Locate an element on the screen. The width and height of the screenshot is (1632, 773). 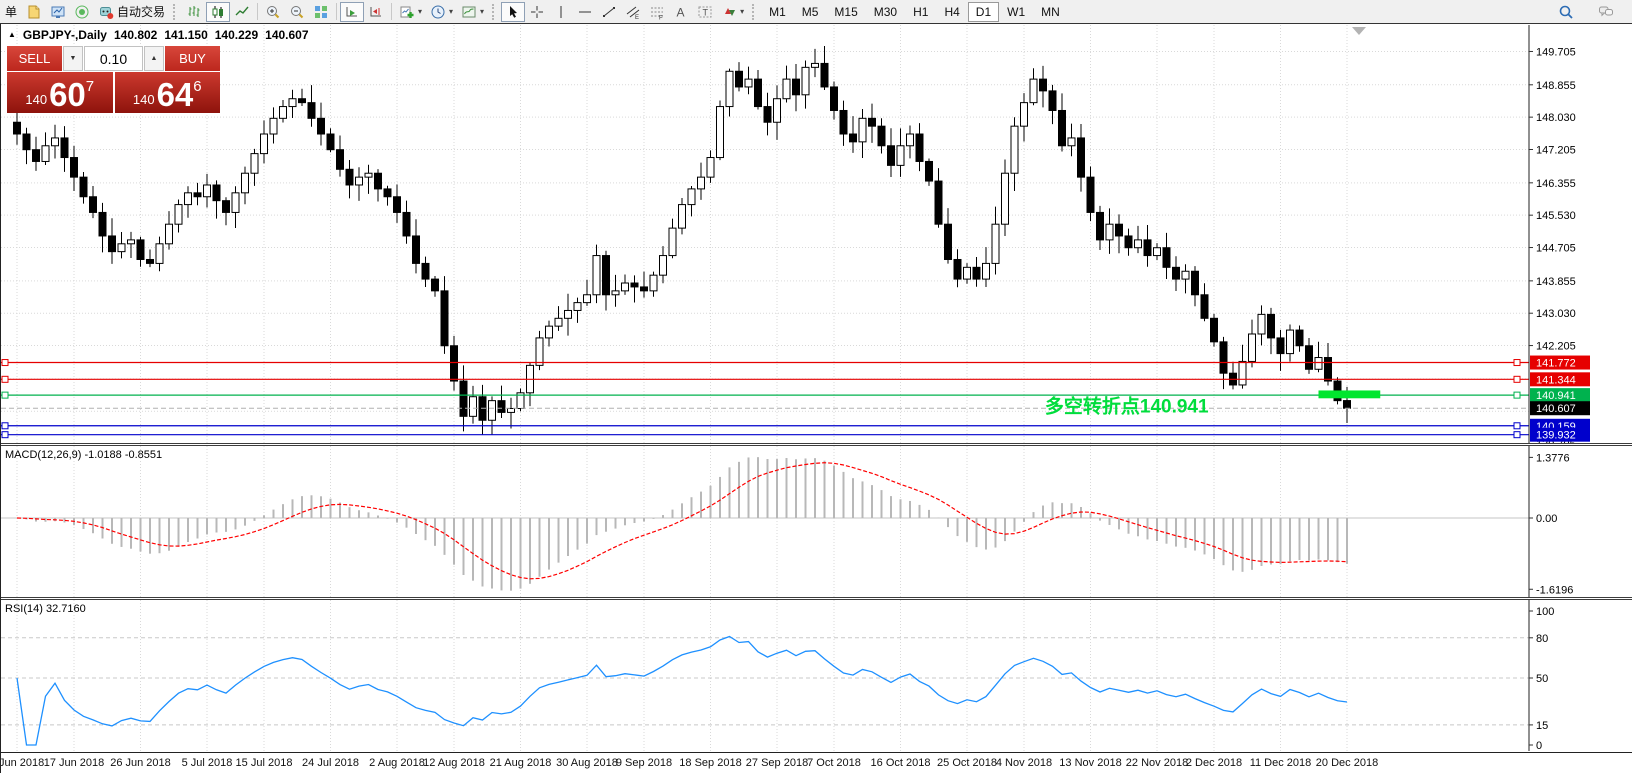
signals-icon is located at coordinates (82, 12).